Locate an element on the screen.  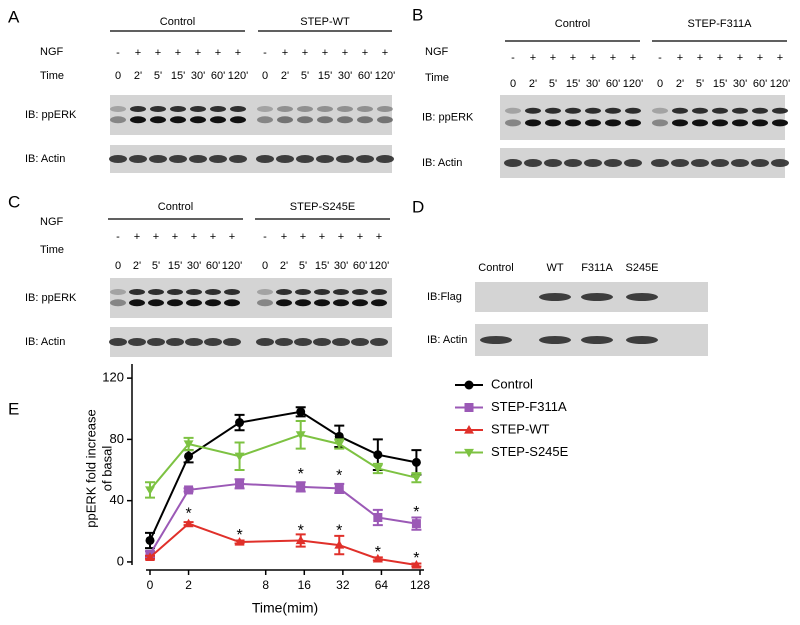
x-tick-label: 0 is located at coordinates (150, 585).